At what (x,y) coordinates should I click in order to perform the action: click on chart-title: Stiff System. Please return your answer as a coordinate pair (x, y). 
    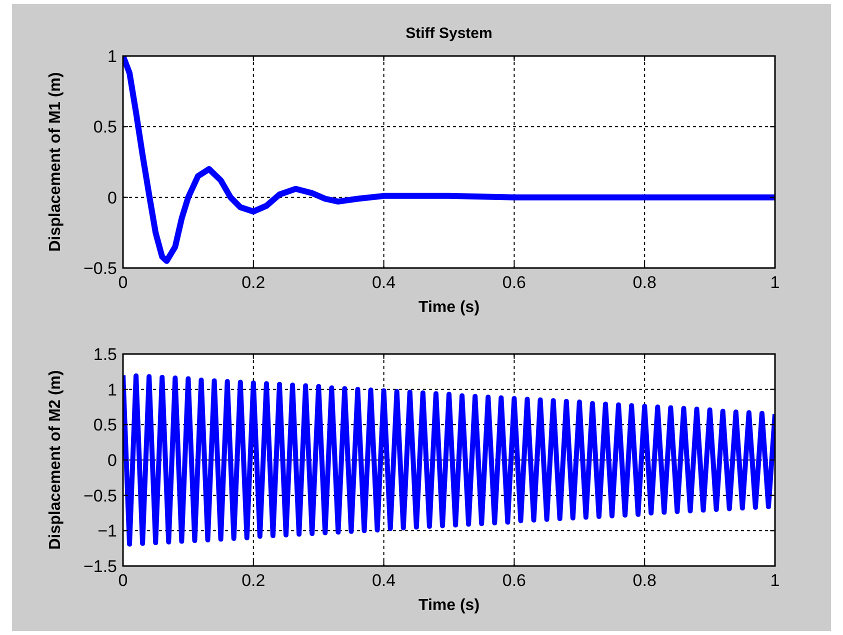
    Looking at the image, I should click on (449, 33).